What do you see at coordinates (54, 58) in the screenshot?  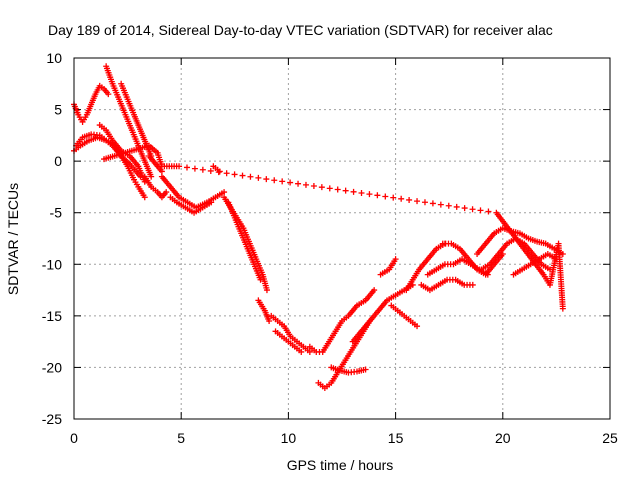 I see `y-tick-label: 10` at bounding box center [54, 58].